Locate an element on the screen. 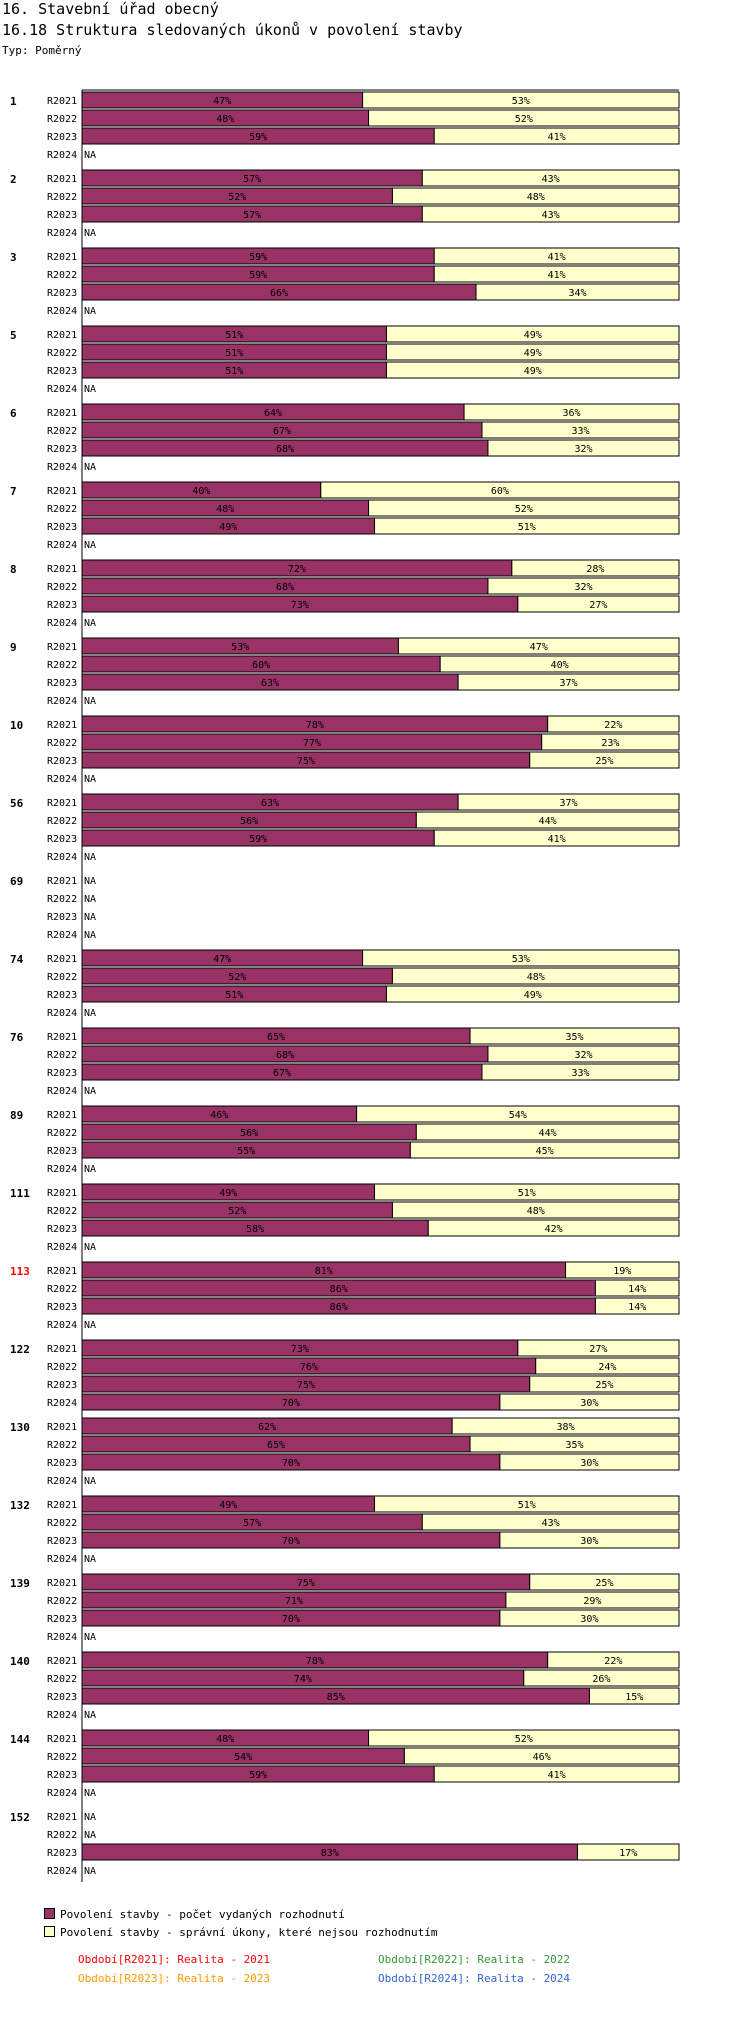 This screenshot has height=2036, width=750. period-label-76-R2024: R2024 is located at coordinates (62, 1091).